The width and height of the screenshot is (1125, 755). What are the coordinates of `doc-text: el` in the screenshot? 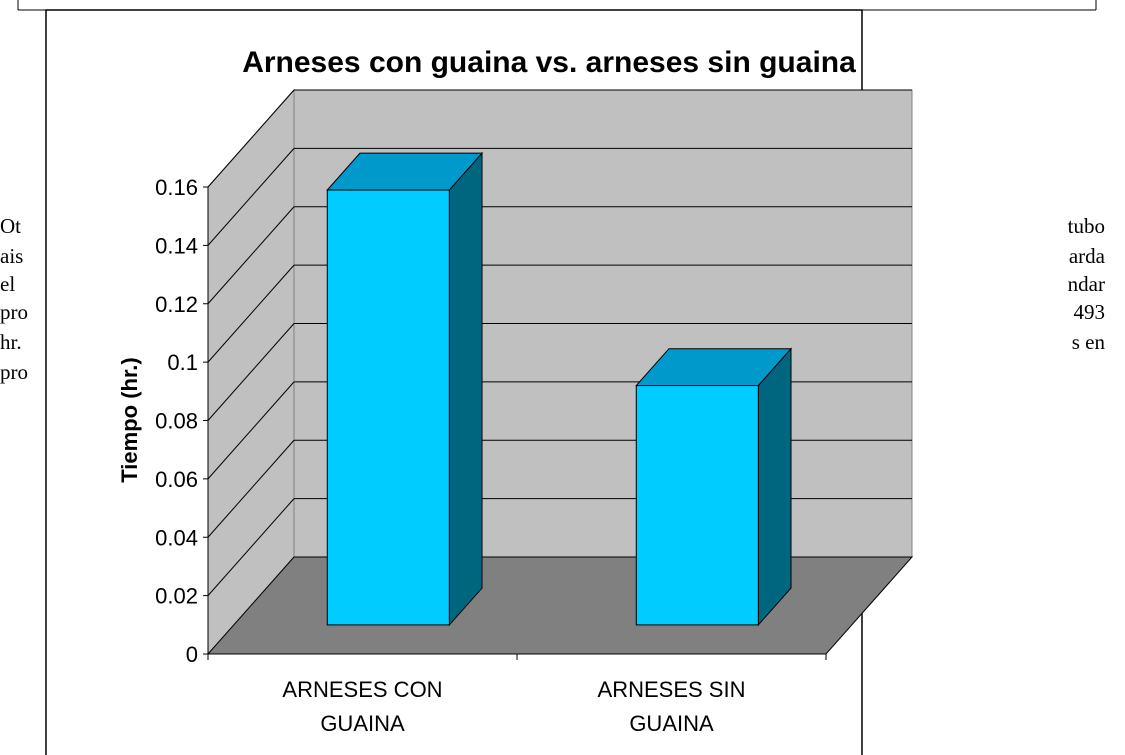 It's located at (8, 284).